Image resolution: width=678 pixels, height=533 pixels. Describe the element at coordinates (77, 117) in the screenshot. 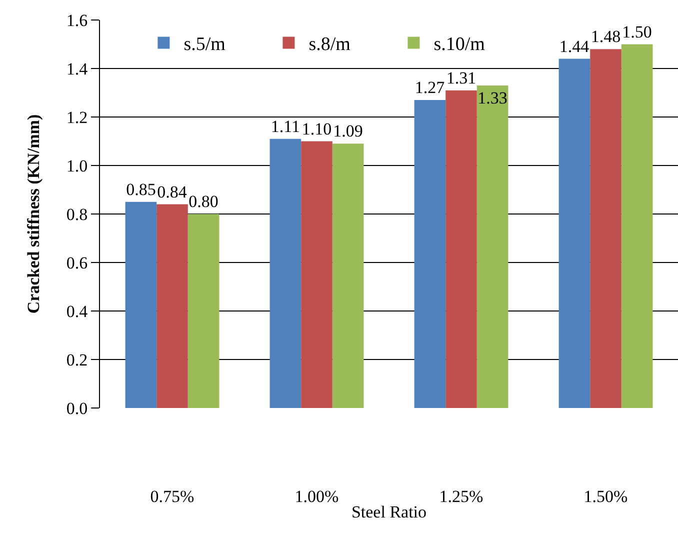

I see `y-tick-label: 1.2` at that location.